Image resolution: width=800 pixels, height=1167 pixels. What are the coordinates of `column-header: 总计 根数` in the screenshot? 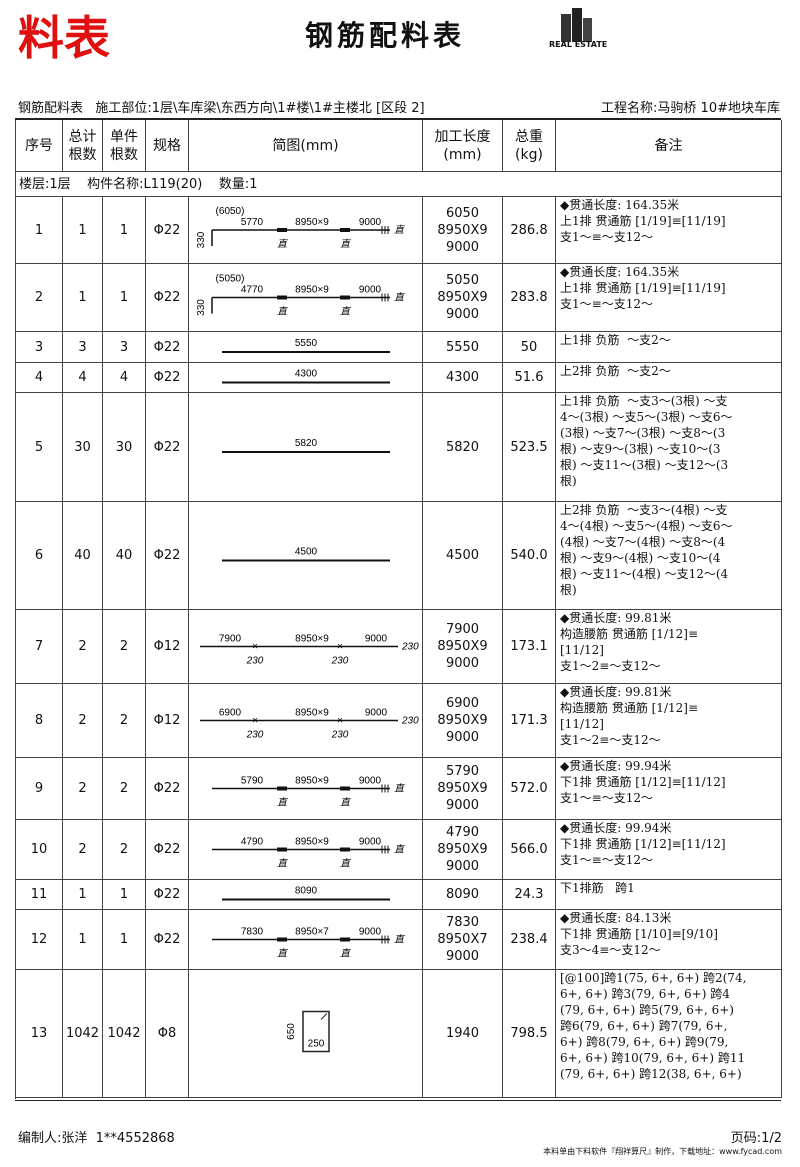 It's located at (83, 146).